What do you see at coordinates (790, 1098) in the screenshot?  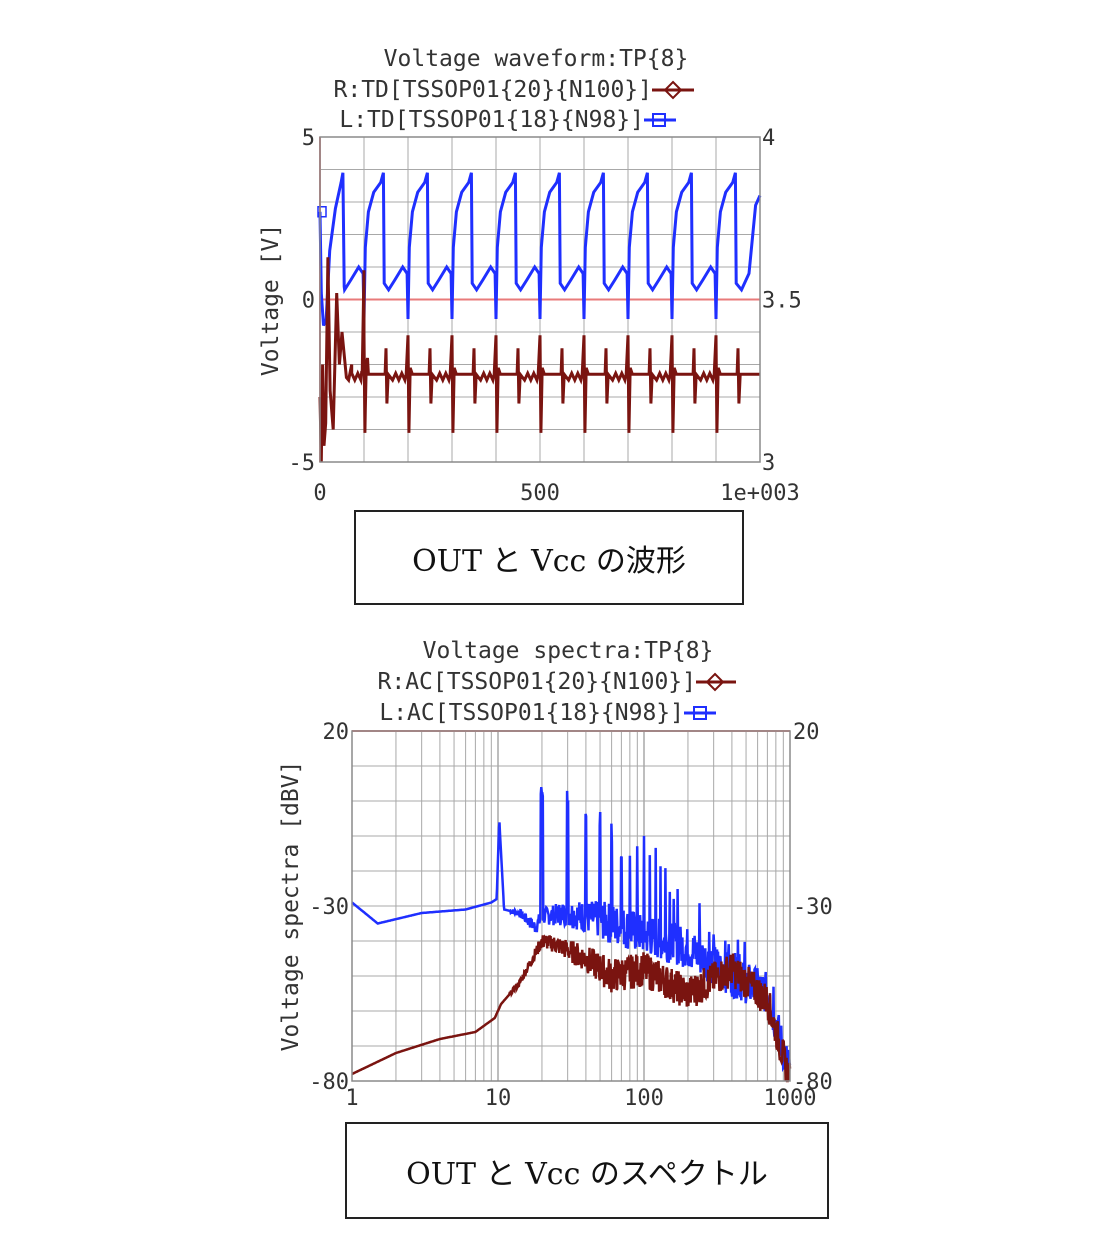 I see `spectra-x-tick: 1000` at bounding box center [790, 1098].